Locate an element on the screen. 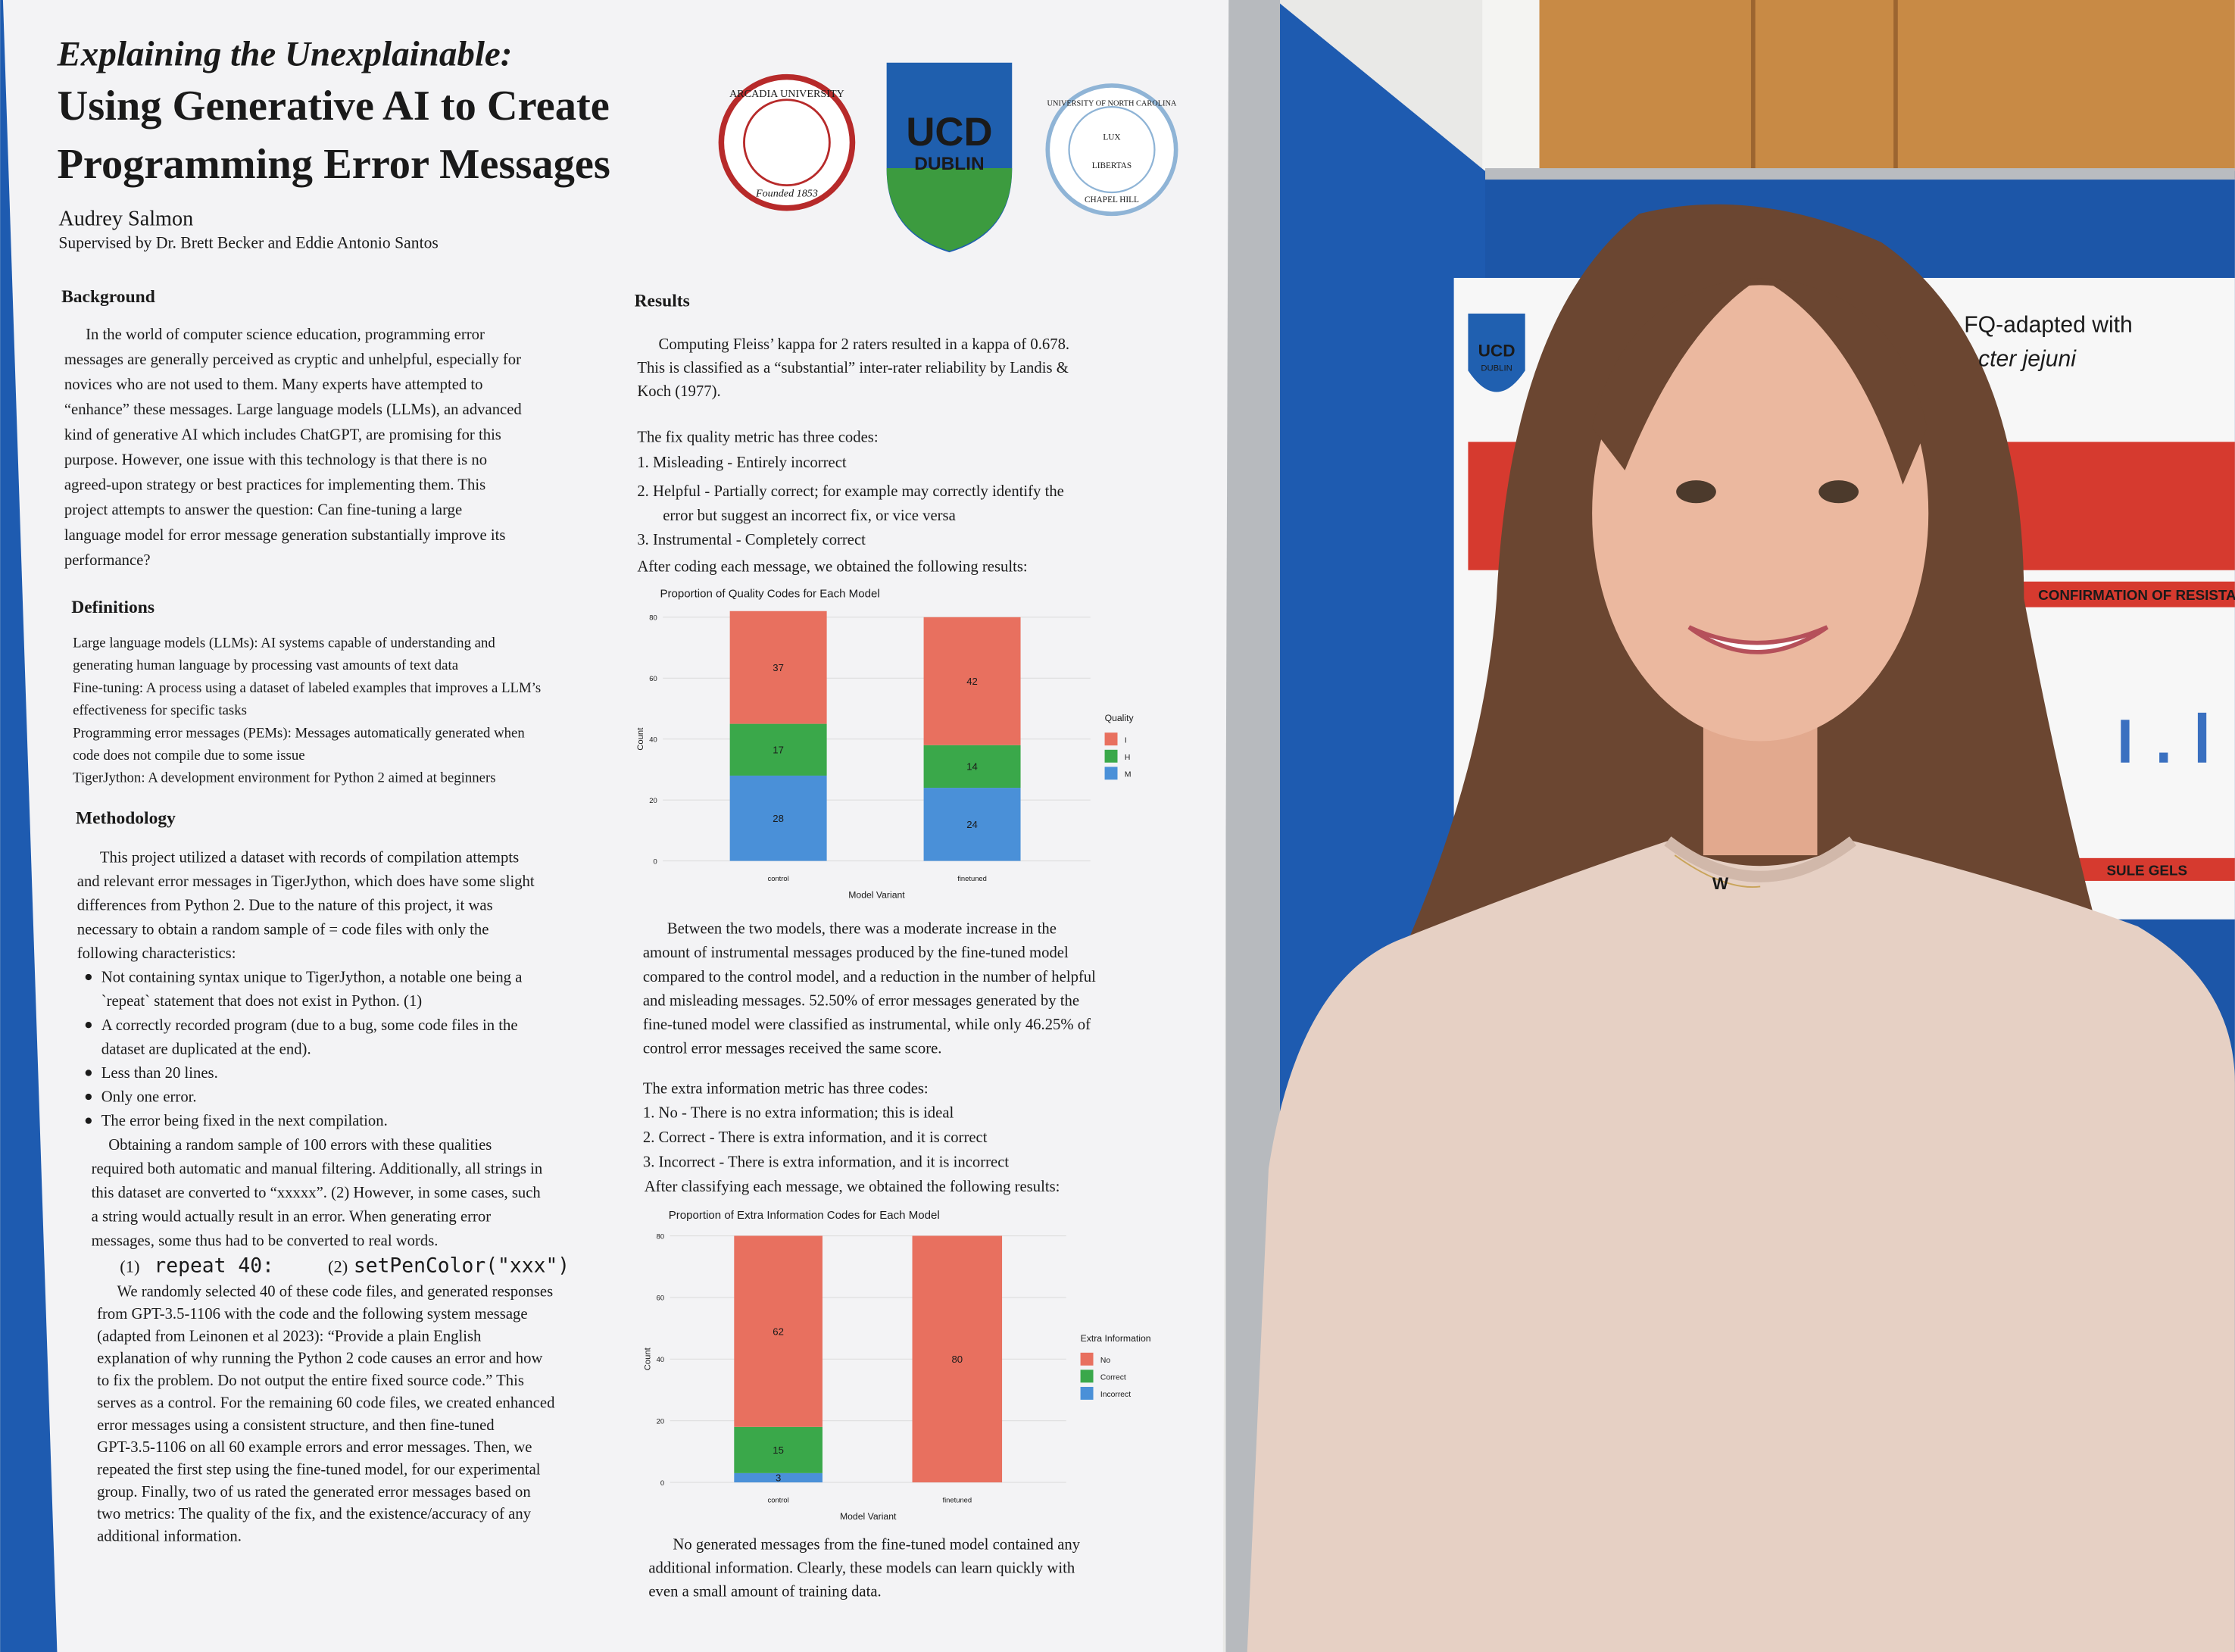 Image resolution: width=2235 pixels, height=1652 pixels. eye is located at coordinates (1696, 492).